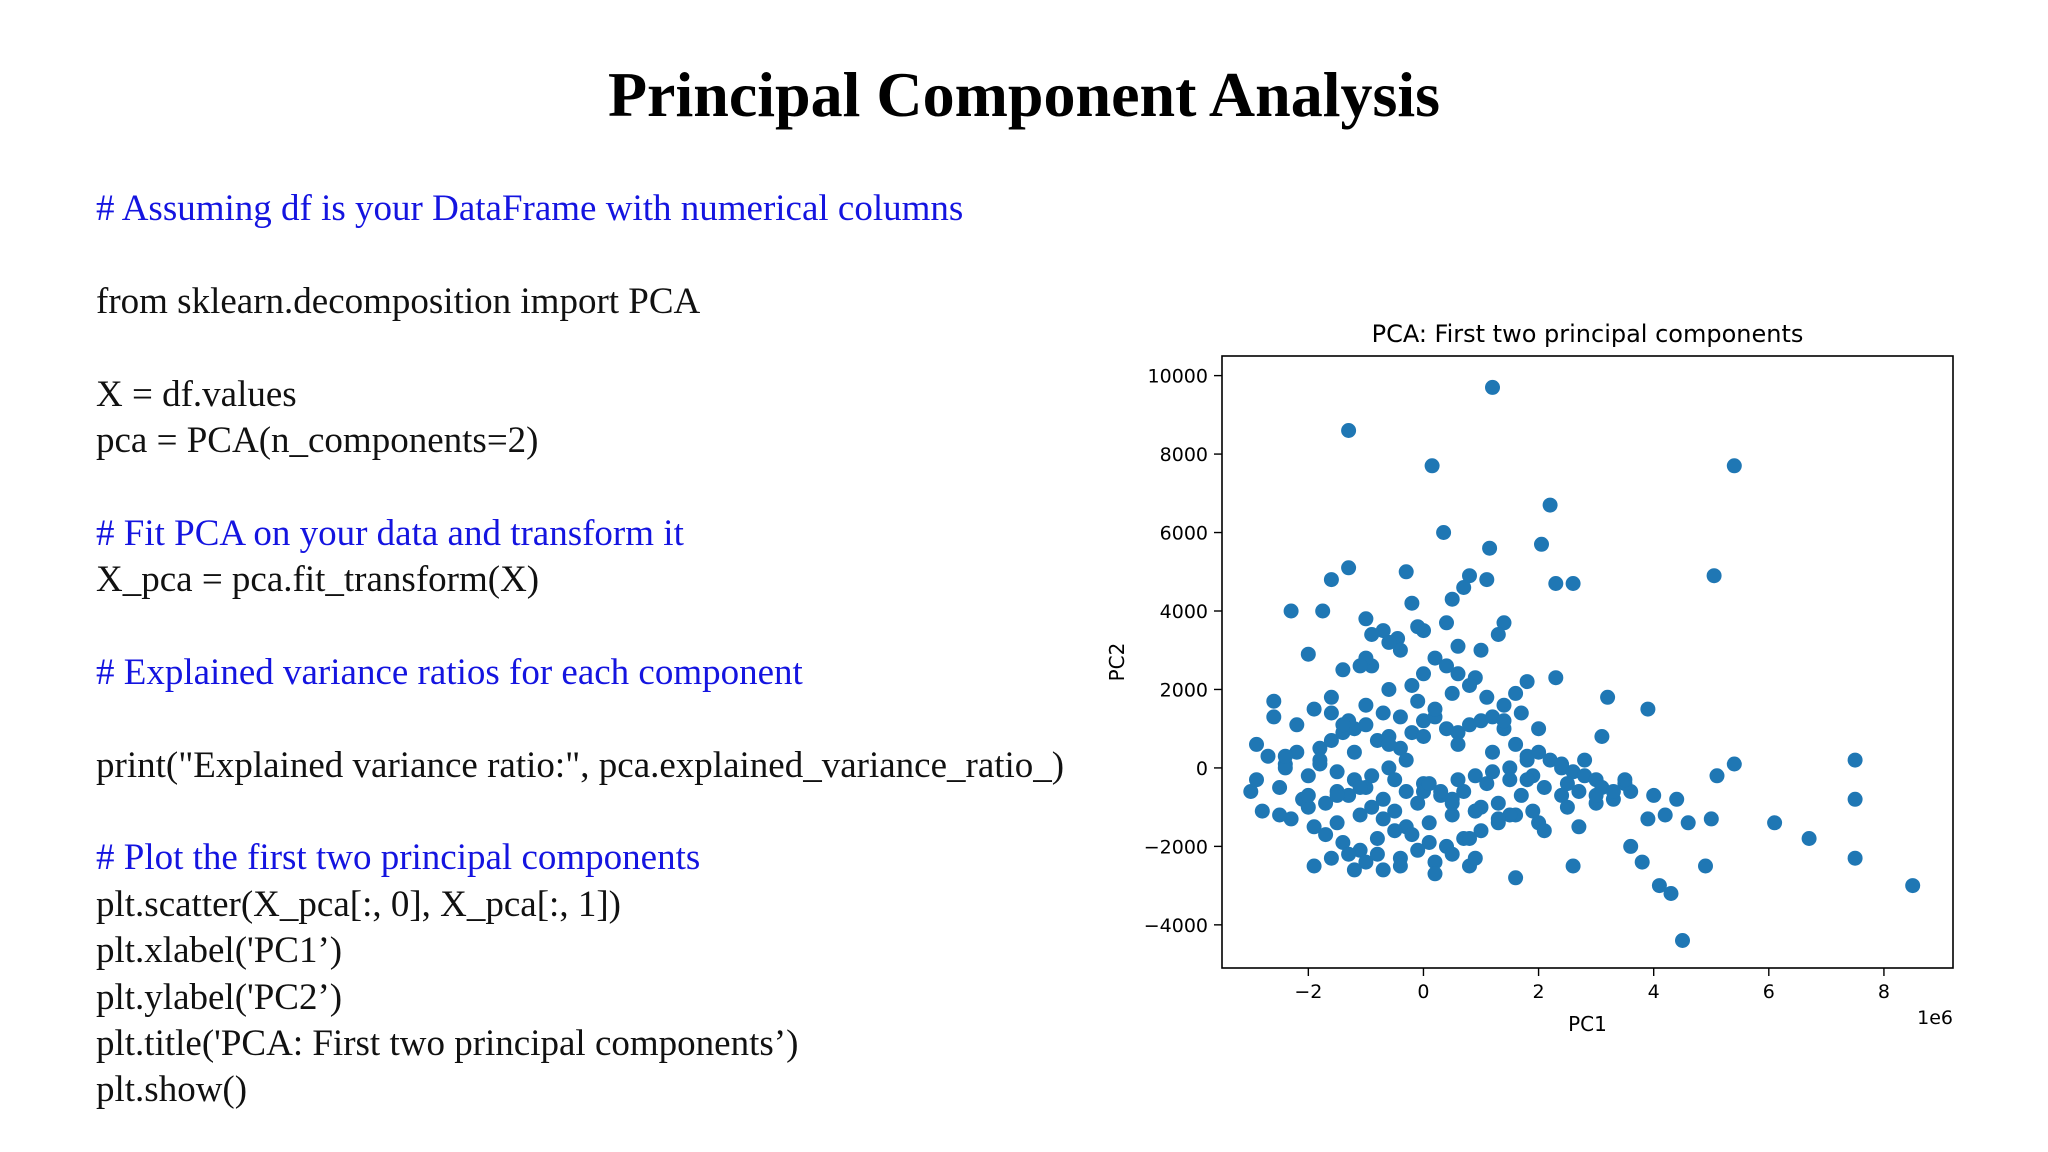 Image resolution: width=2048 pixels, height=1152 pixels. What do you see at coordinates (1769, 992) in the screenshot?
I see `x-tick-label: 6` at bounding box center [1769, 992].